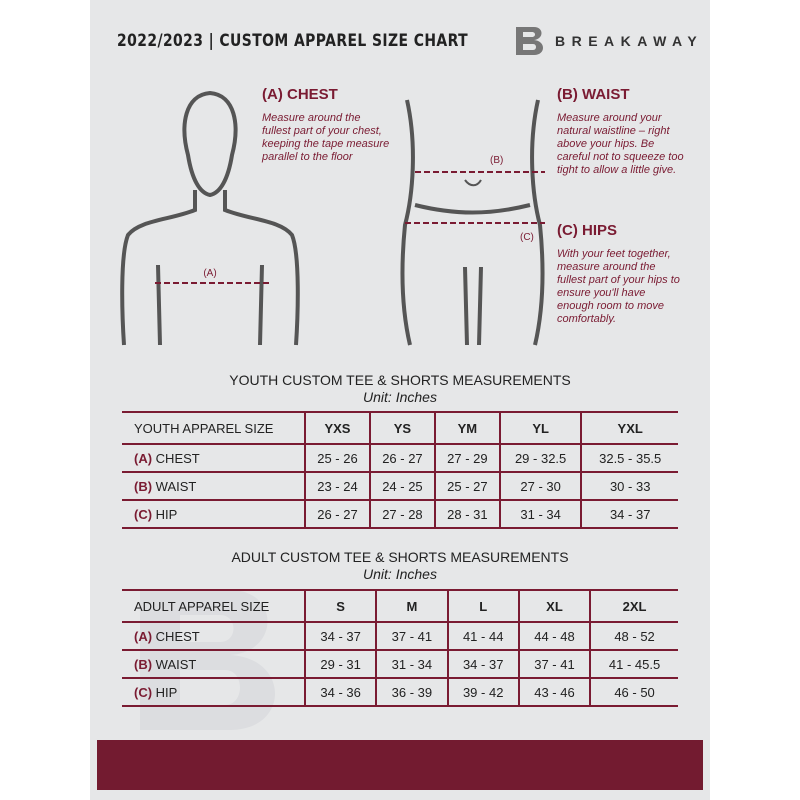  Describe the element at coordinates (300, 94) in the screenshot. I see `chest-heading: (A) CHEST` at that location.